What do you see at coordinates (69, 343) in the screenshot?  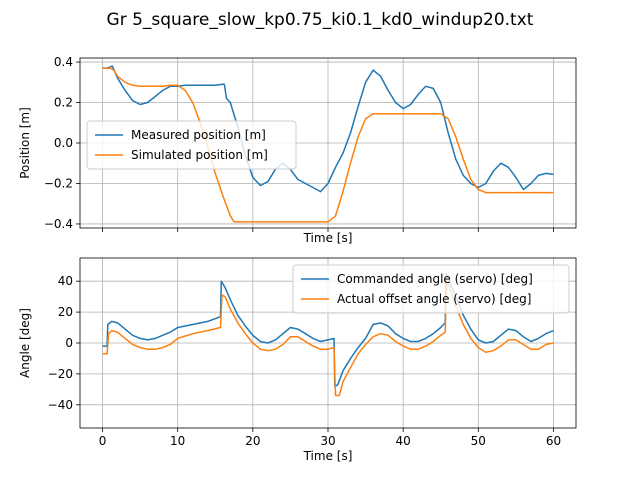 I see `y-tick-label: 0` at bounding box center [69, 343].